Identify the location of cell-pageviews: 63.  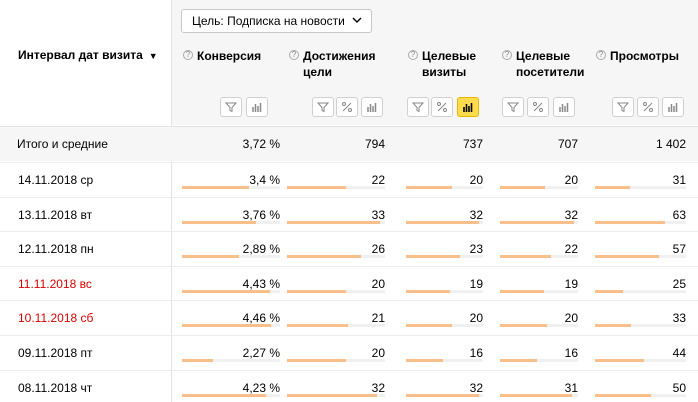
(640, 215).